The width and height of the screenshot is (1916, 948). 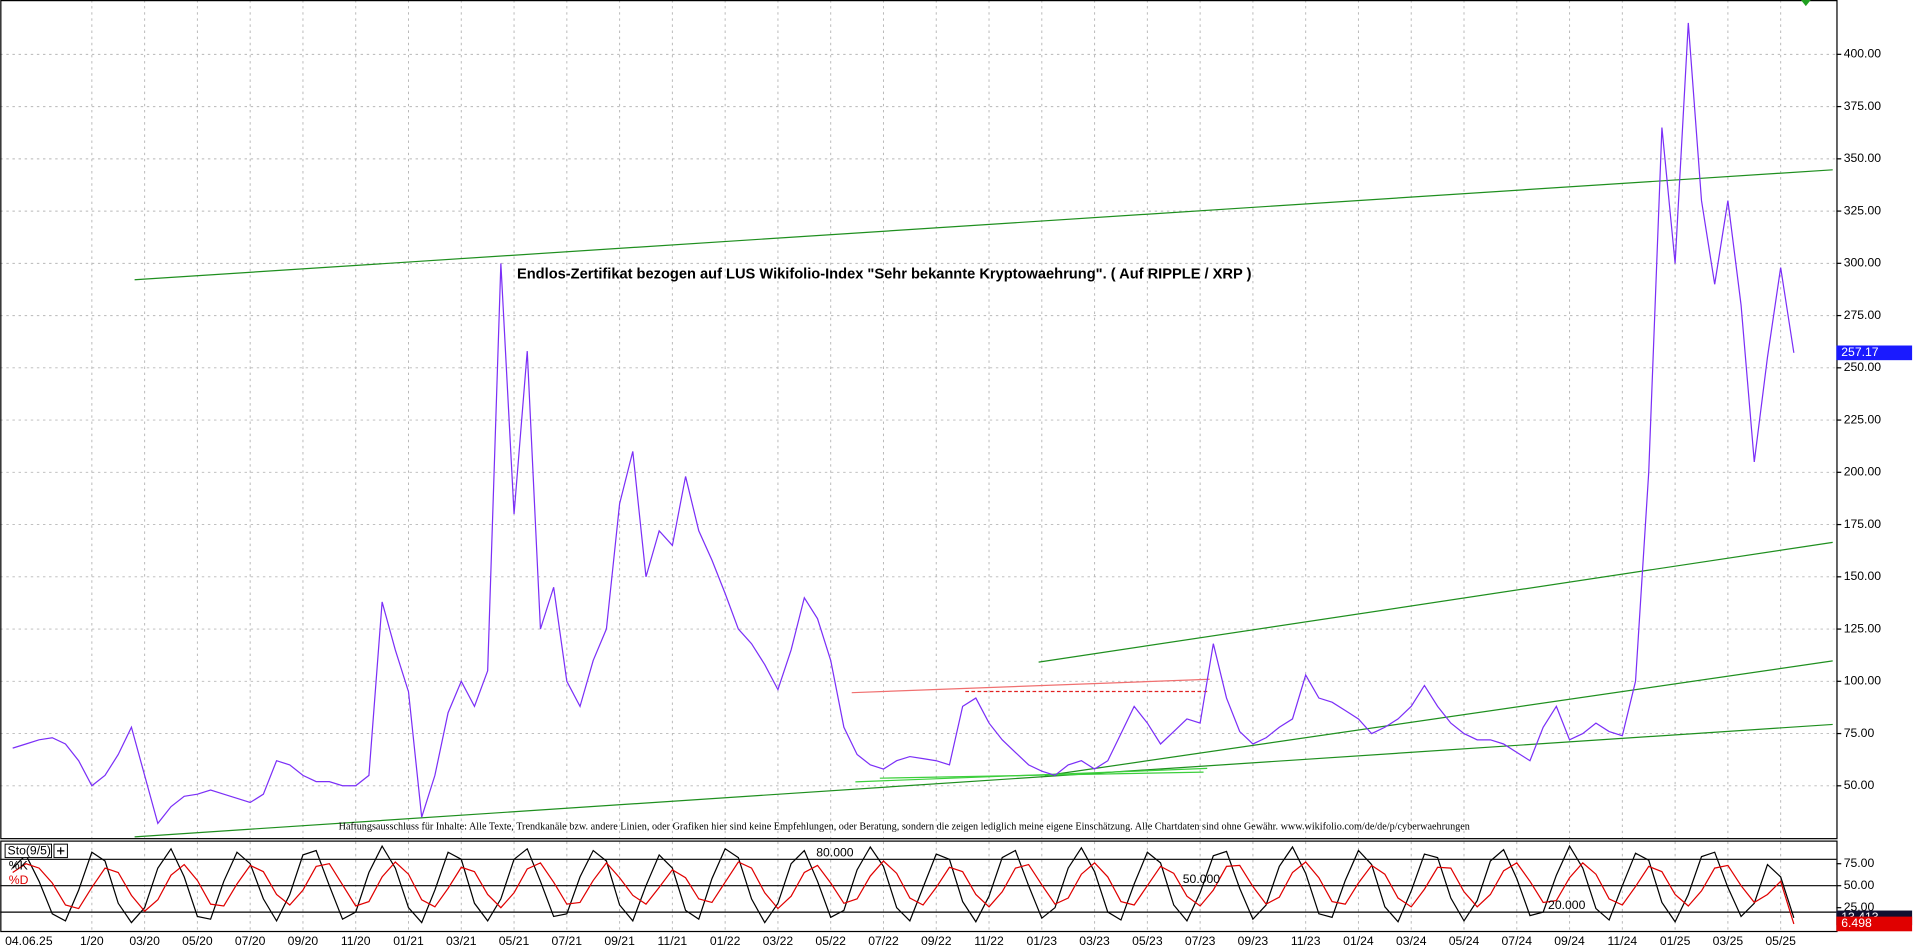 I want to click on y-tick-label: 225.00, so click(x=1863, y=419).